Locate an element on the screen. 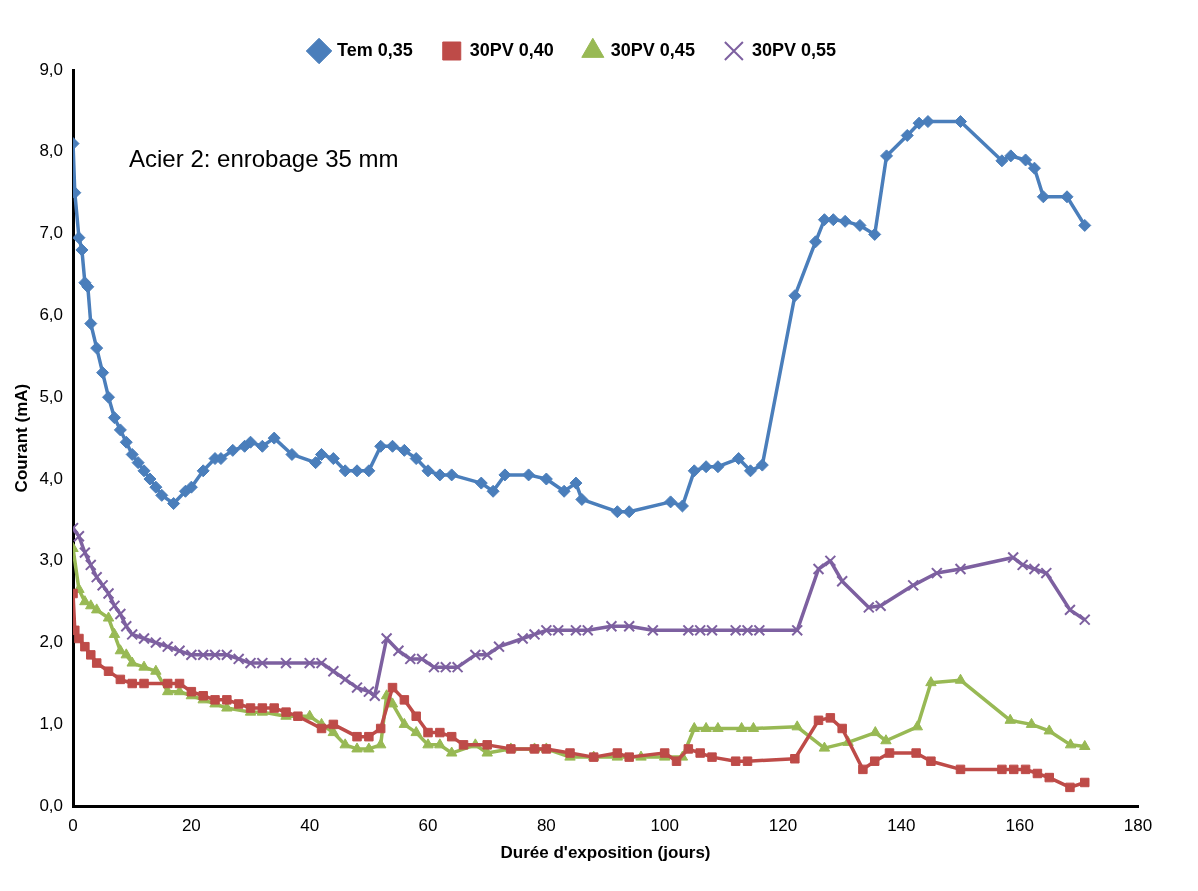 This screenshot has width=1198, height=891. y-tick-label: 7,0 is located at coordinates (51, 233).